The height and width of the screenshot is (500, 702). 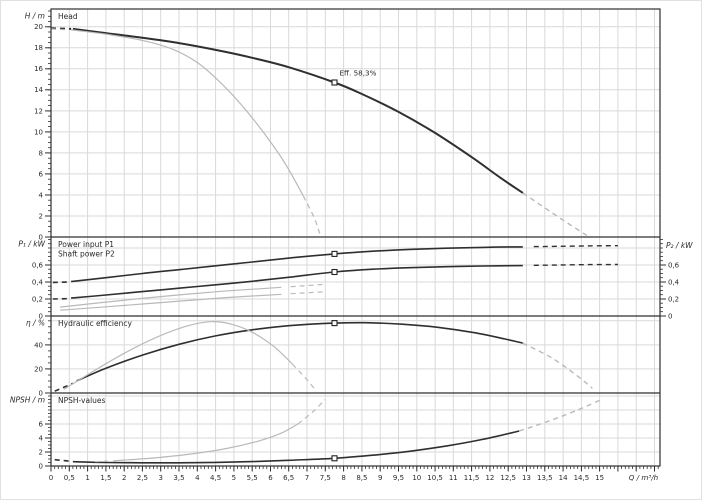 What do you see at coordinates (35, 16) in the screenshot?
I see `axis-label-head: H / m` at bounding box center [35, 16].